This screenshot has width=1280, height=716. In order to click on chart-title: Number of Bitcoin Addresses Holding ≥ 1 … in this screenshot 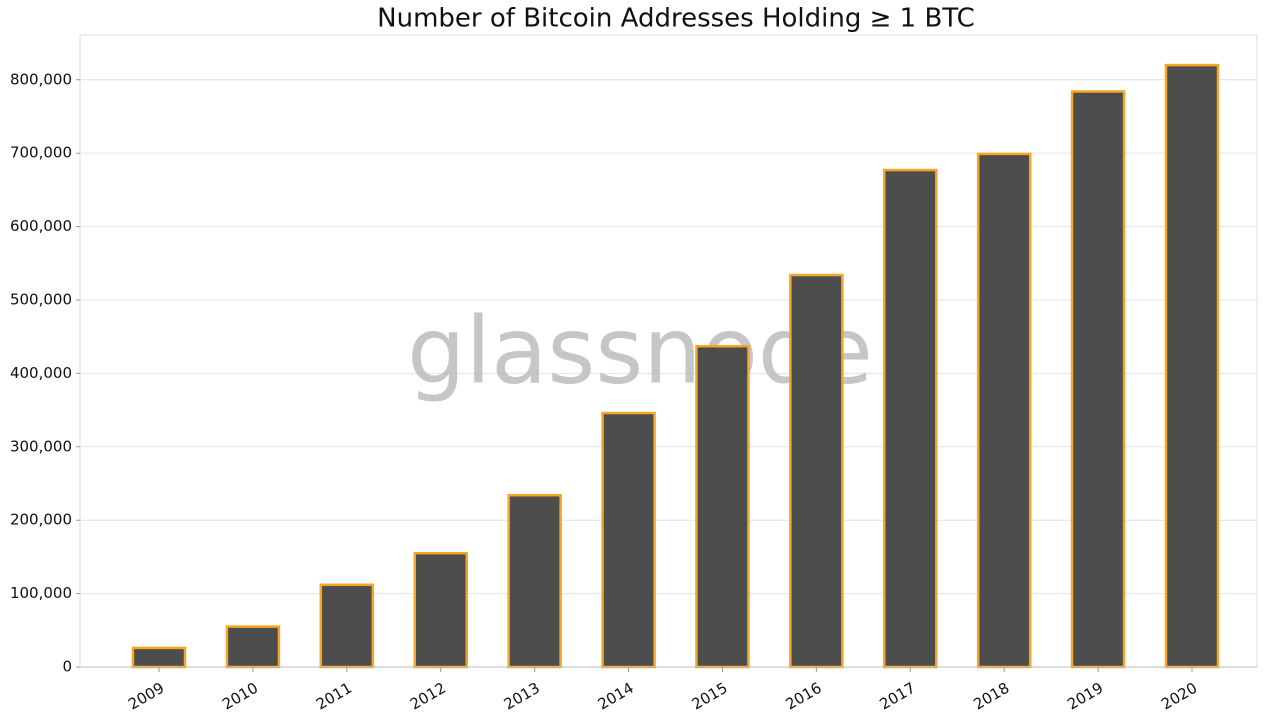, I will do `click(676, 19)`.